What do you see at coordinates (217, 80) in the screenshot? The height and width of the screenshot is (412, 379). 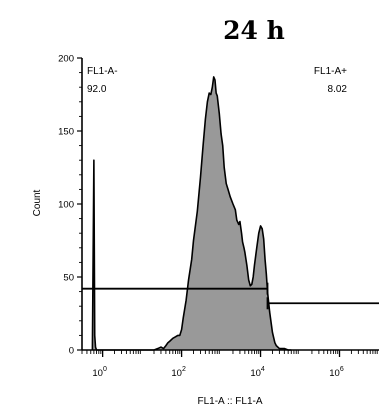 I see `gate-labels: FL1-A- 92.0 FL1-A+ 8.02` at bounding box center [217, 80].